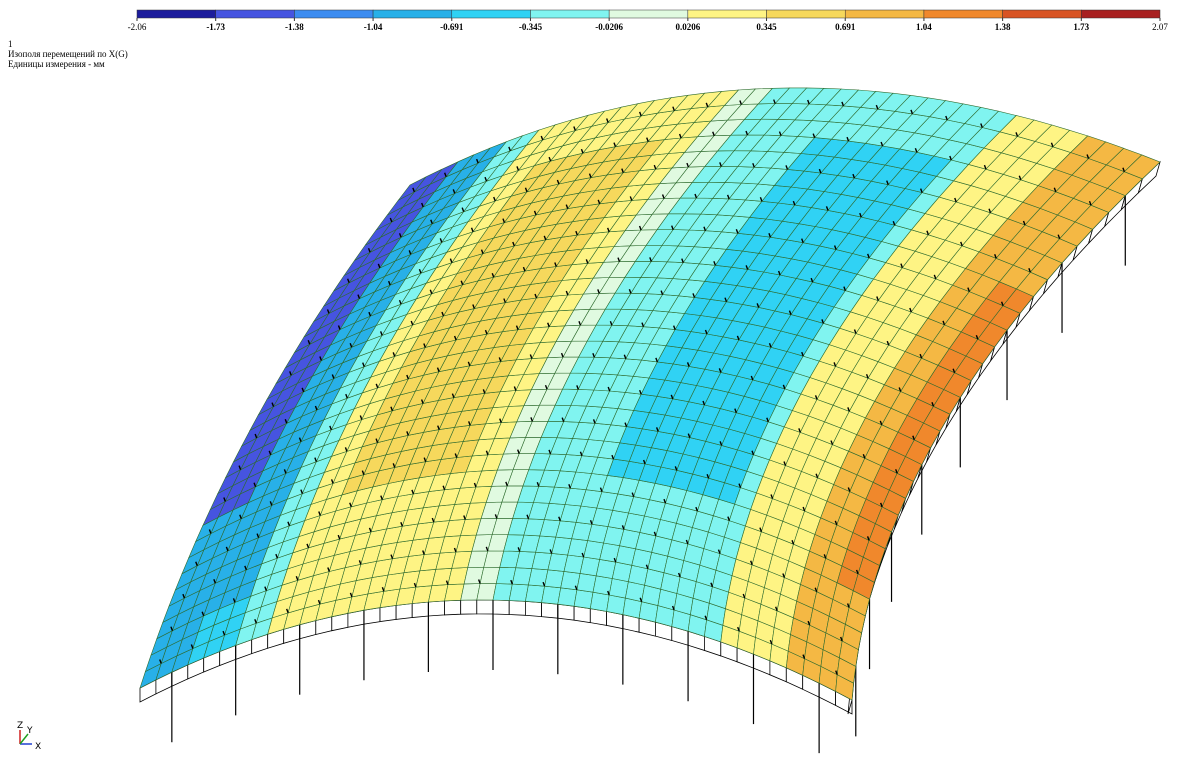 The height and width of the screenshot is (758, 1177). What do you see at coordinates (924, 27) in the screenshot?
I see `legend-label: 1.04` at bounding box center [924, 27].